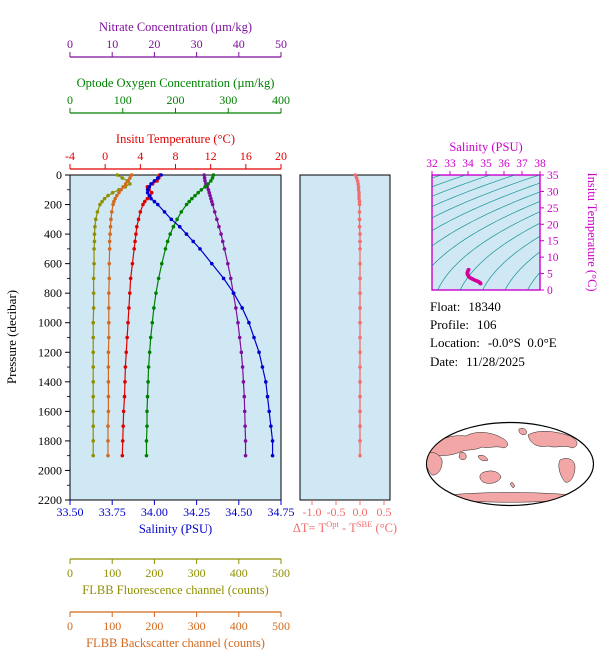  I want to click on svg-text: 32, so click(432, 164).